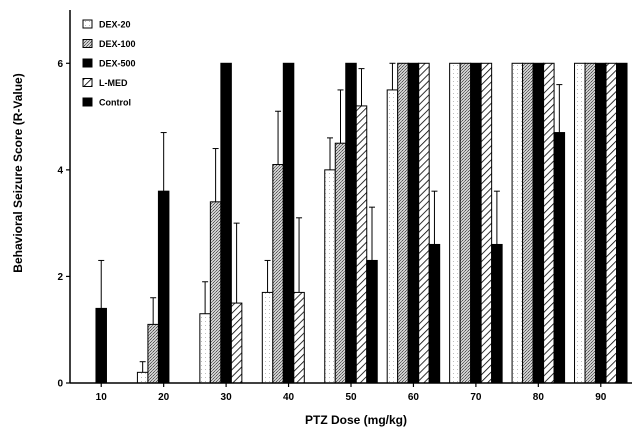 This screenshot has height=431, width=639. Describe the element at coordinates (351, 397) in the screenshot. I see `x-tick-label: 50` at that location.